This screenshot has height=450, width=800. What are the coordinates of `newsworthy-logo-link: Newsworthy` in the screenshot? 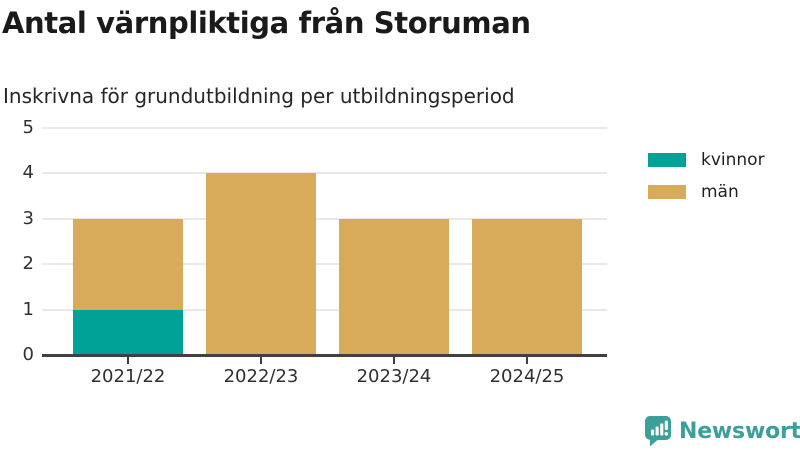 It's located at (722, 431).